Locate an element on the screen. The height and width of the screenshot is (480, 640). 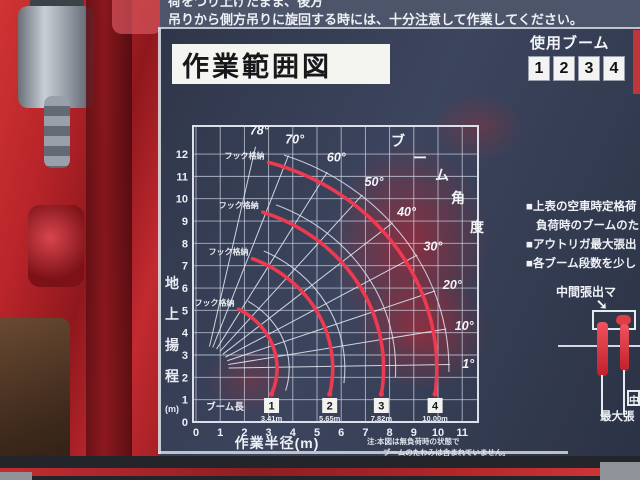
title-box: 作業範囲図 is located at coordinates (281, 64).